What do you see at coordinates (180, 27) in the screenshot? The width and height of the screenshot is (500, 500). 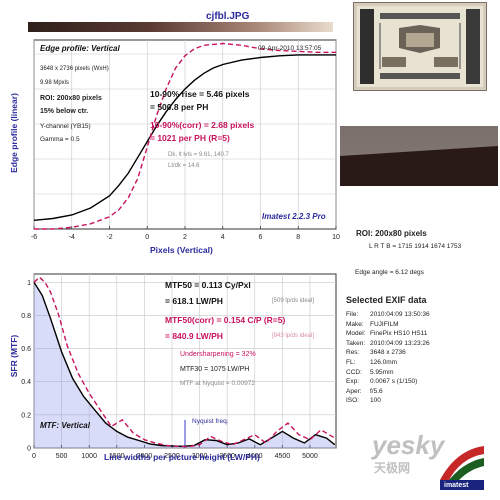 I see `gradient-bar` at bounding box center [180, 27].